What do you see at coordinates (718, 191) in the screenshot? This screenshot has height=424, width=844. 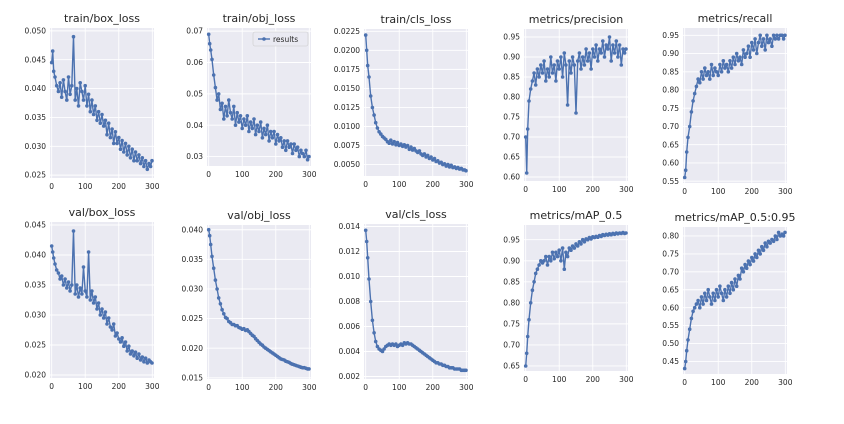 I see `x-tick-label: 100` at bounding box center [718, 191].